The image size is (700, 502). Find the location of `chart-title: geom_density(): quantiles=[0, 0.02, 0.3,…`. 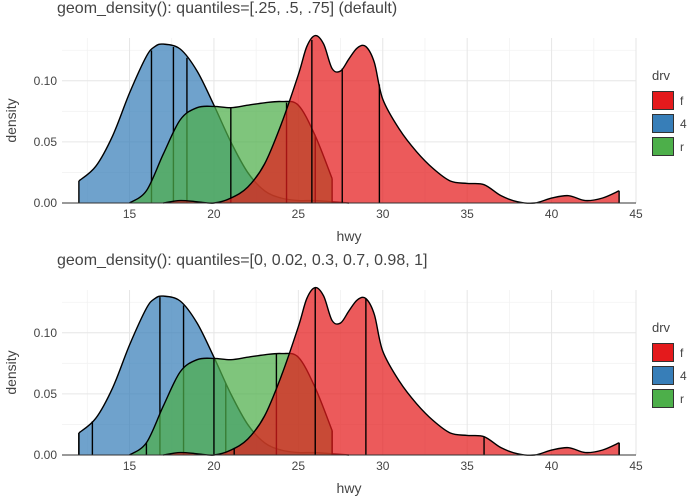

chart-title: geom_density(): quantiles=[0, 0.02, 0.3,… is located at coordinates (242, 260).